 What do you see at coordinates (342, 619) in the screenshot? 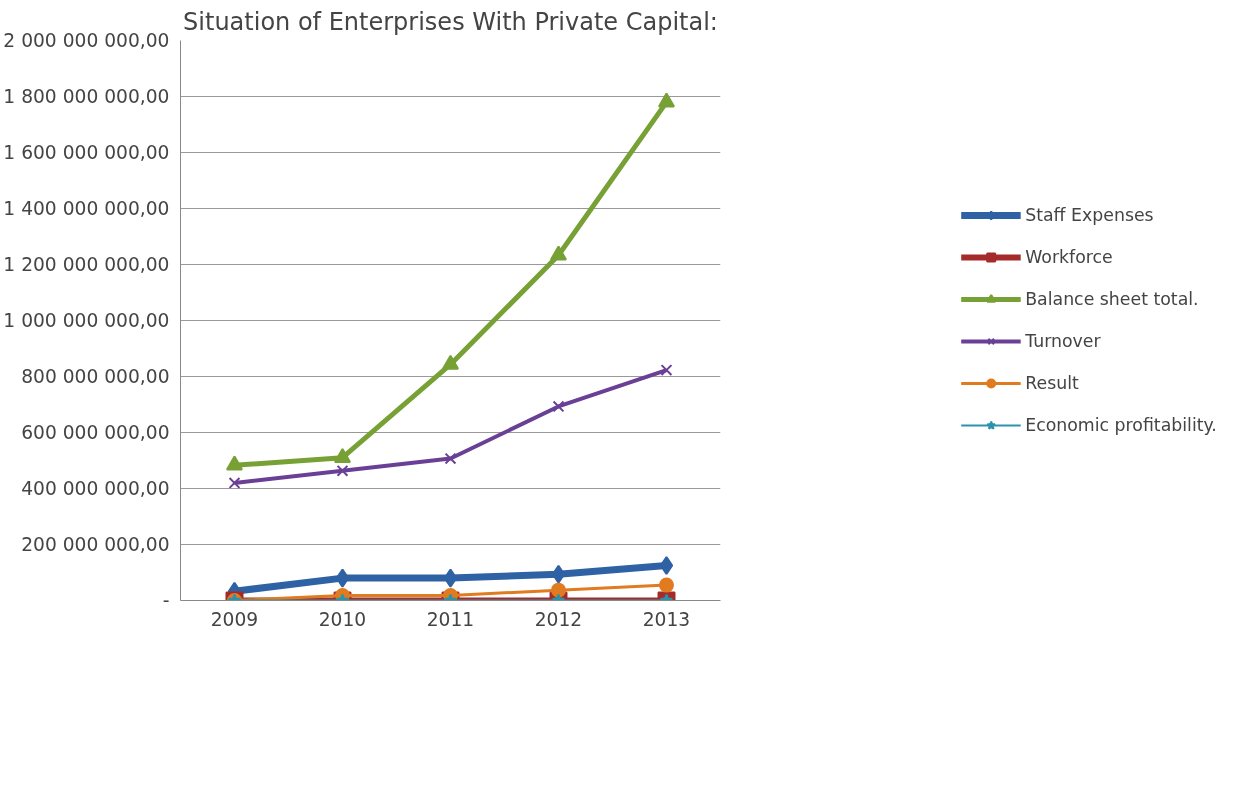
I see `x-tick-label: 2010` at bounding box center [342, 619].